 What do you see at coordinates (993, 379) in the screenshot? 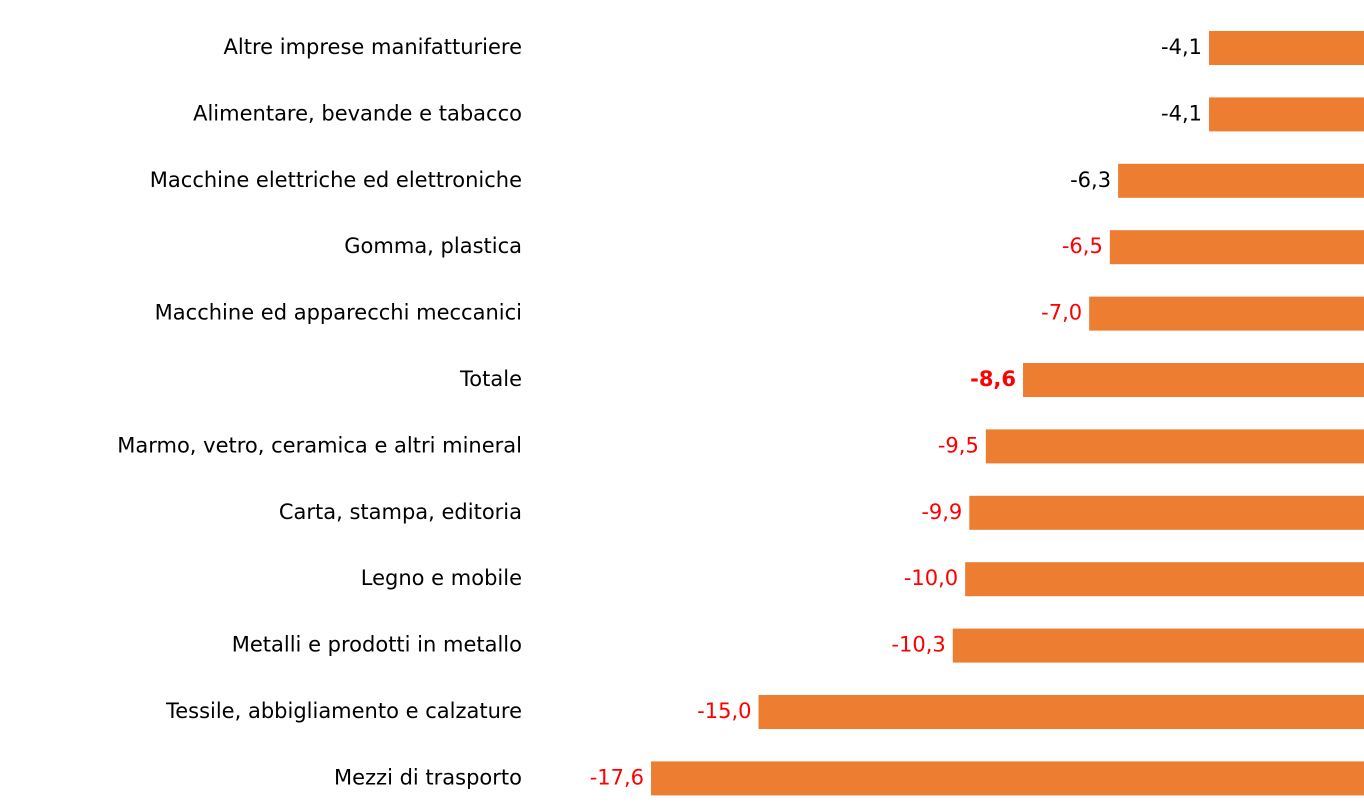
I see `value-label: -8,6` at bounding box center [993, 379].